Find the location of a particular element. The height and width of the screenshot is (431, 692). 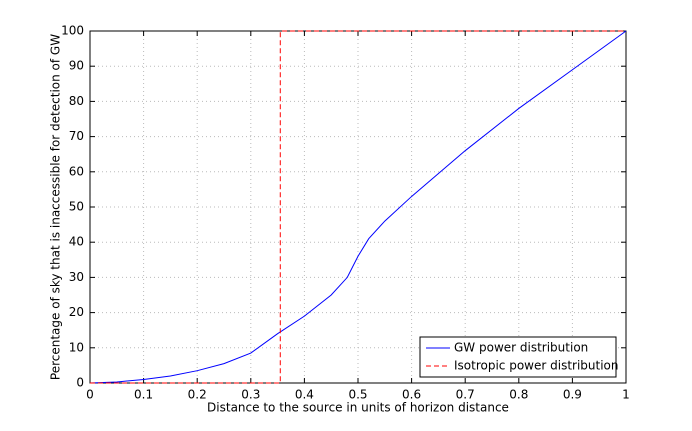

y-tick-label: 100 is located at coordinates (72, 31).